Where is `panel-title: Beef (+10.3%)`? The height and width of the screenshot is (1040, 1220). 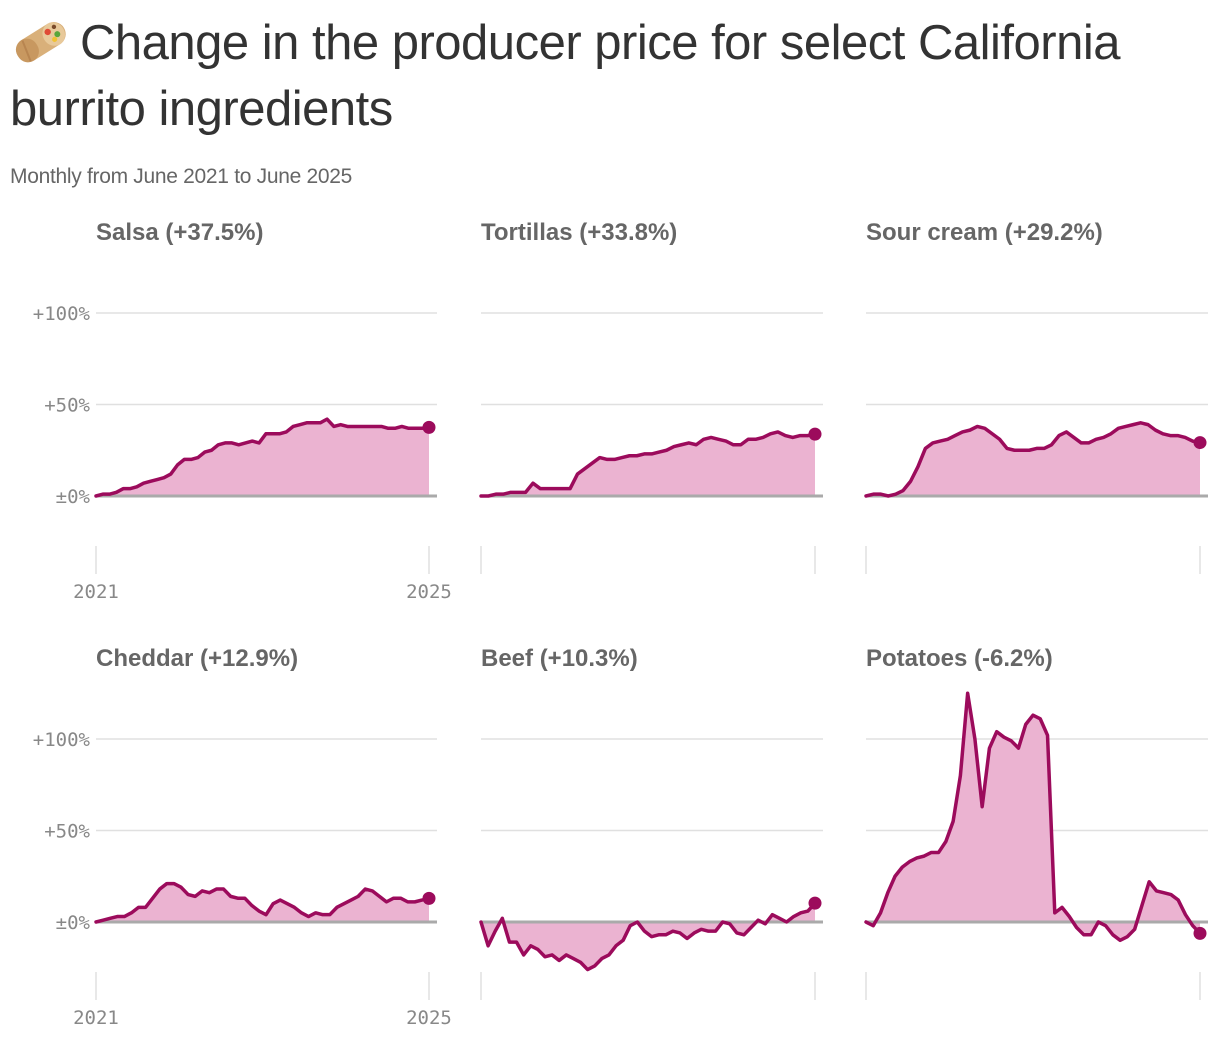 panel-title: Beef (+10.3%) is located at coordinates (559, 658).